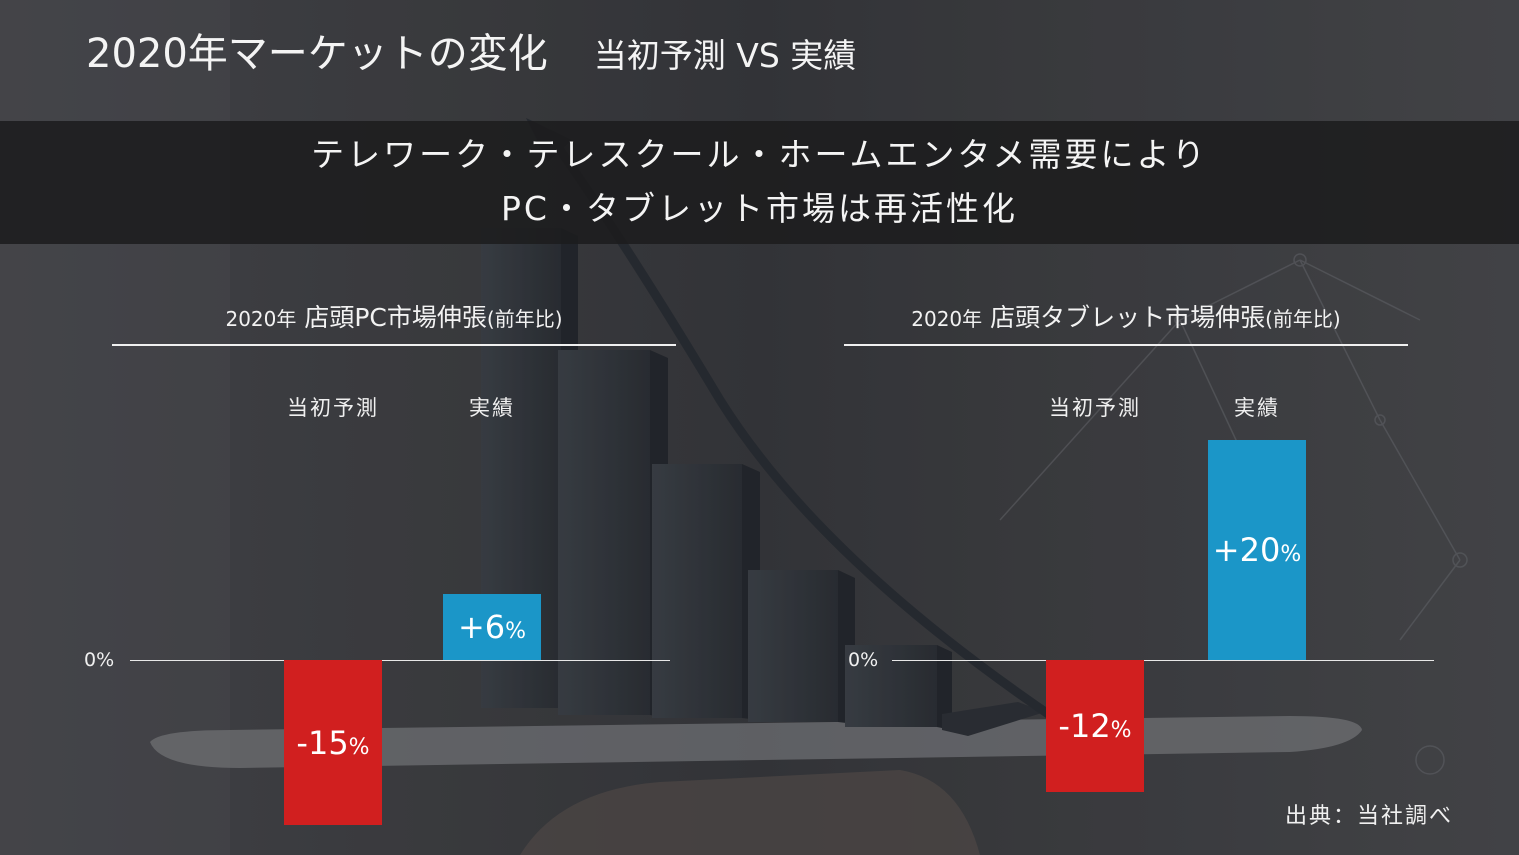  I want to click on tablet-chart-title: 2020年 店頭タブレット市場伸張(前年比), so click(1126, 318).